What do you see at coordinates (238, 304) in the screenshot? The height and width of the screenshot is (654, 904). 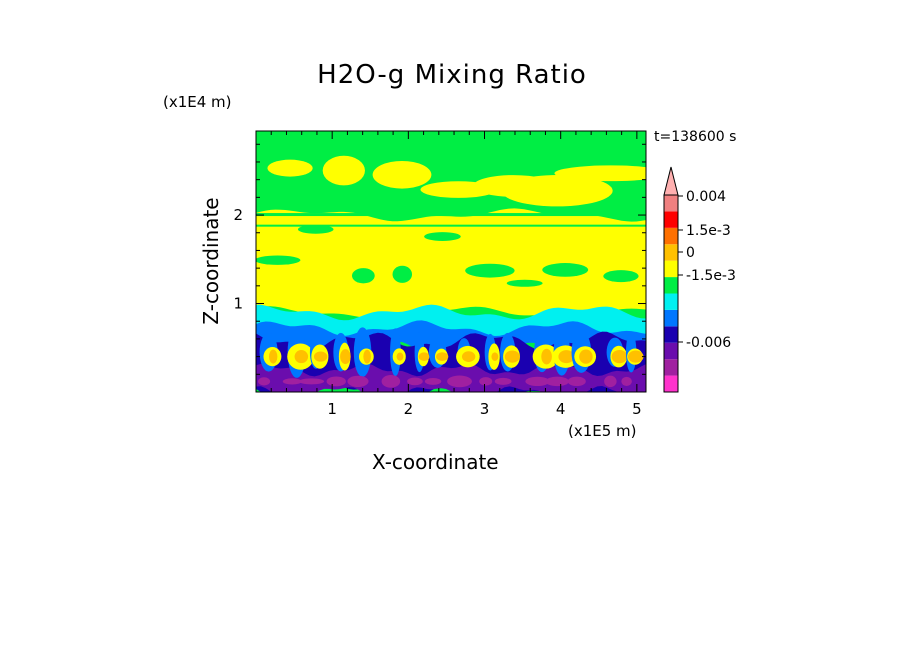 I see `y-tick-label: 1` at bounding box center [238, 304].